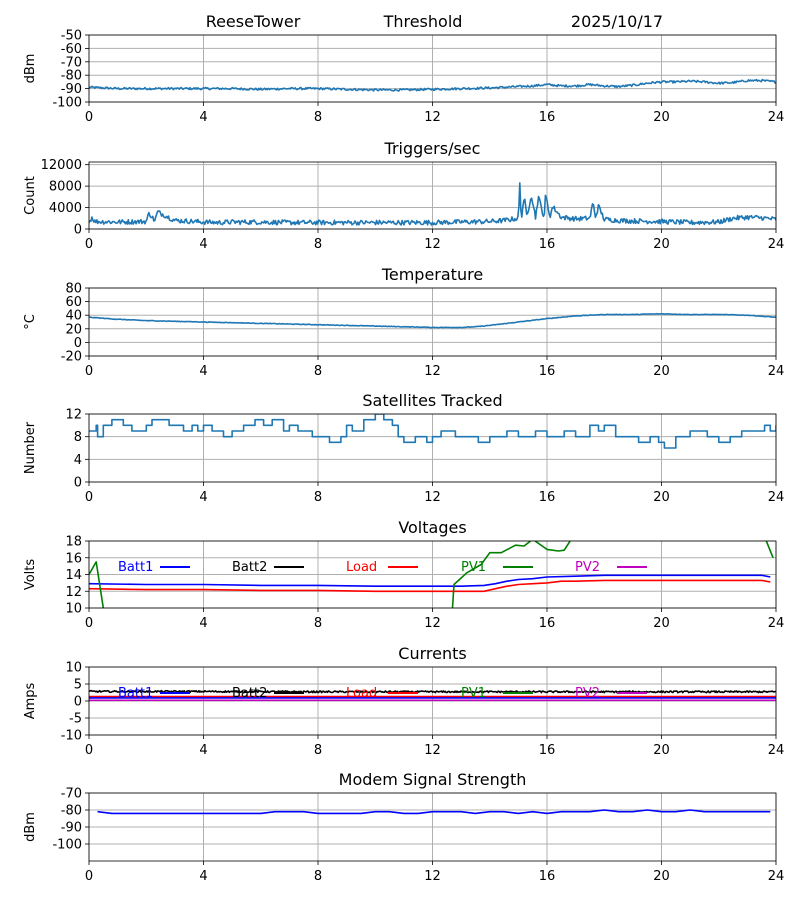 This screenshot has height=900, width=800. What do you see at coordinates (423, 21) in the screenshot?
I see `chart-title-threshold: Threshold` at bounding box center [423, 21].